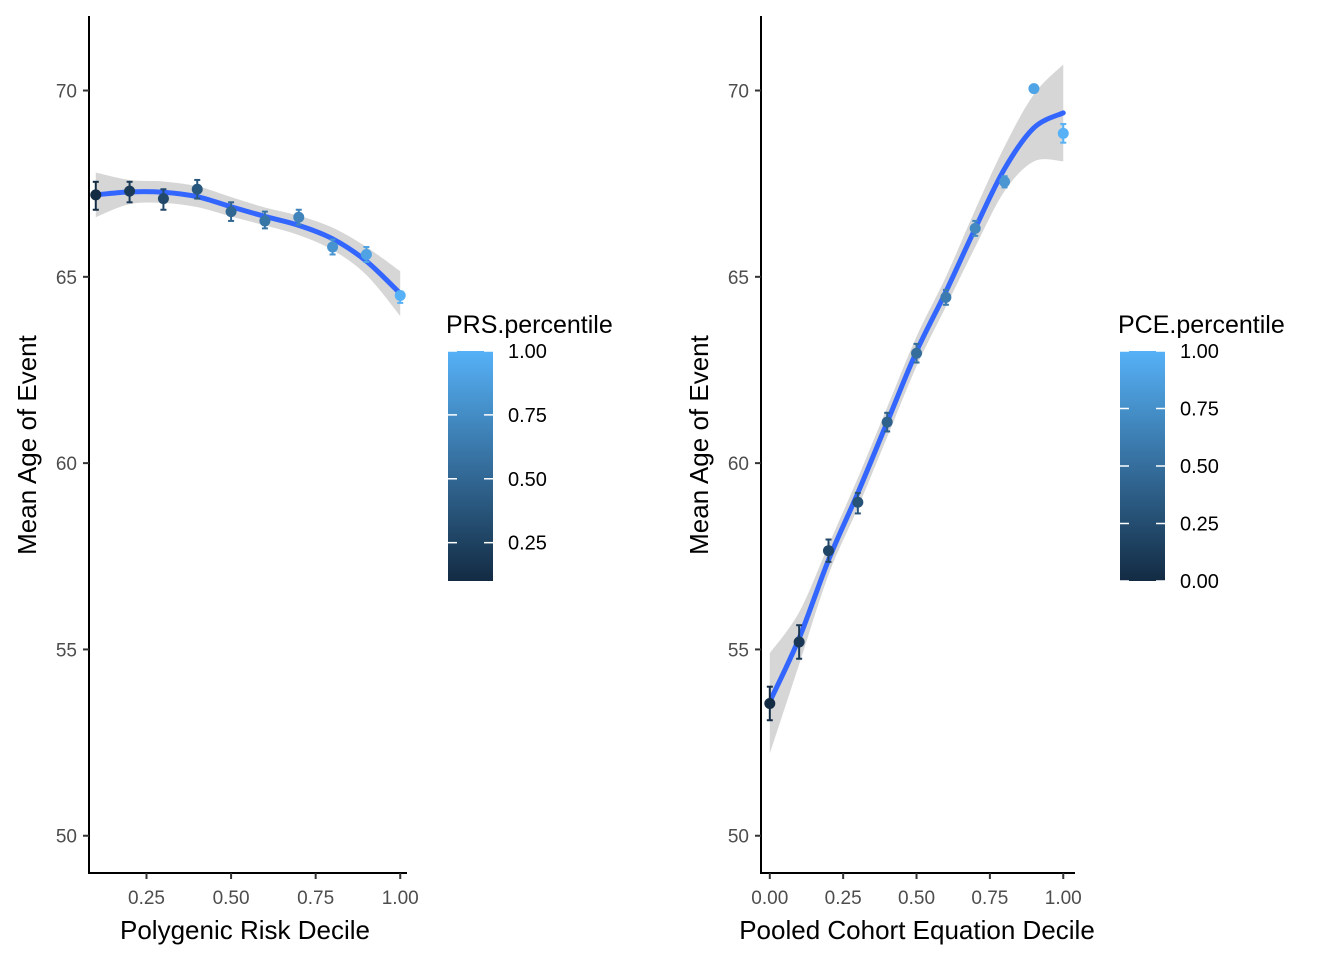 The image size is (1344, 965). Describe the element at coordinates (769, 898) in the screenshot. I see `x-tick-label: 0.00` at that location.